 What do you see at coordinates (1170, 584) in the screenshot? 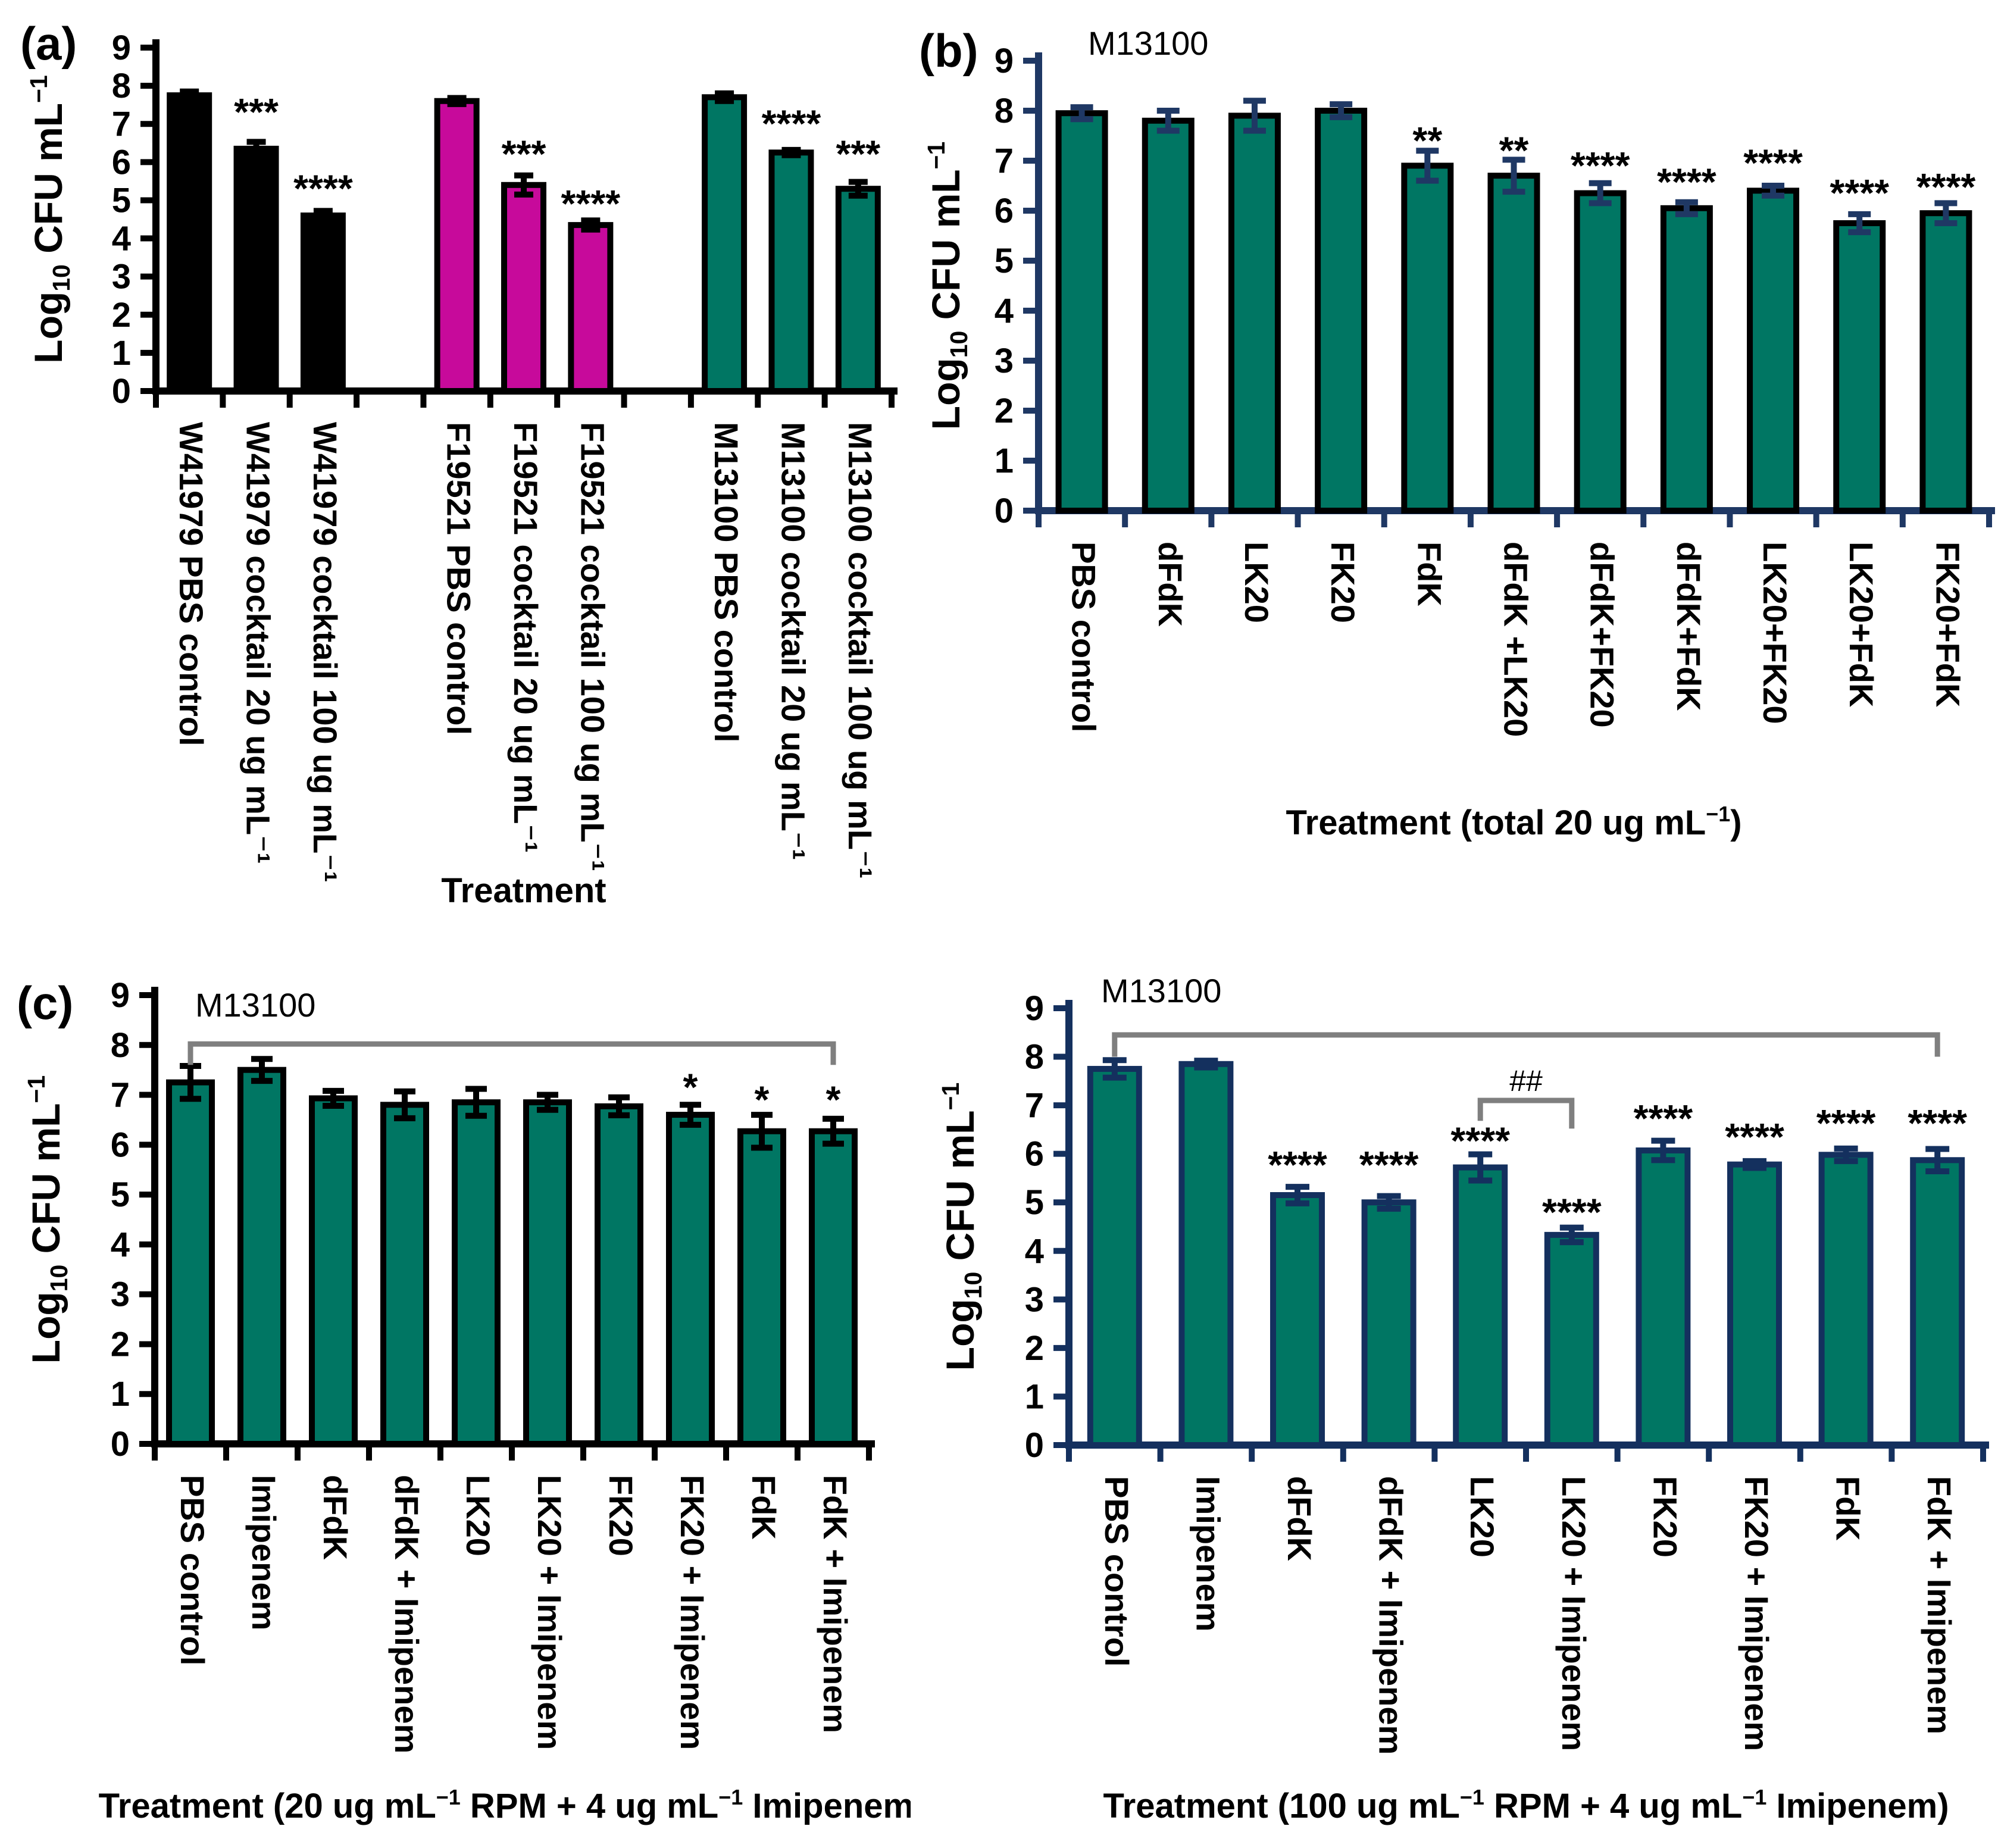
I see `category-label: dFdK` at bounding box center [1170, 584].